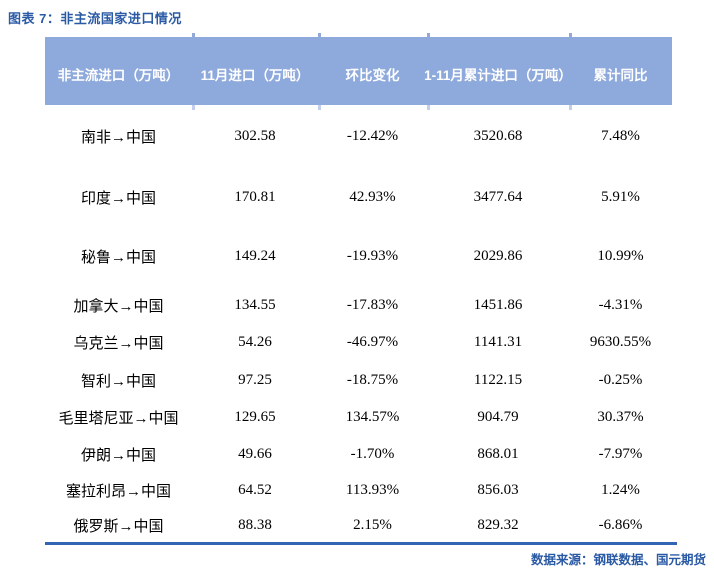 This screenshot has width=714, height=571. What do you see at coordinates (372, 454) in the screenshot?
I see `cell-mom_change: -1.70%` at bounding box center [372, 454].